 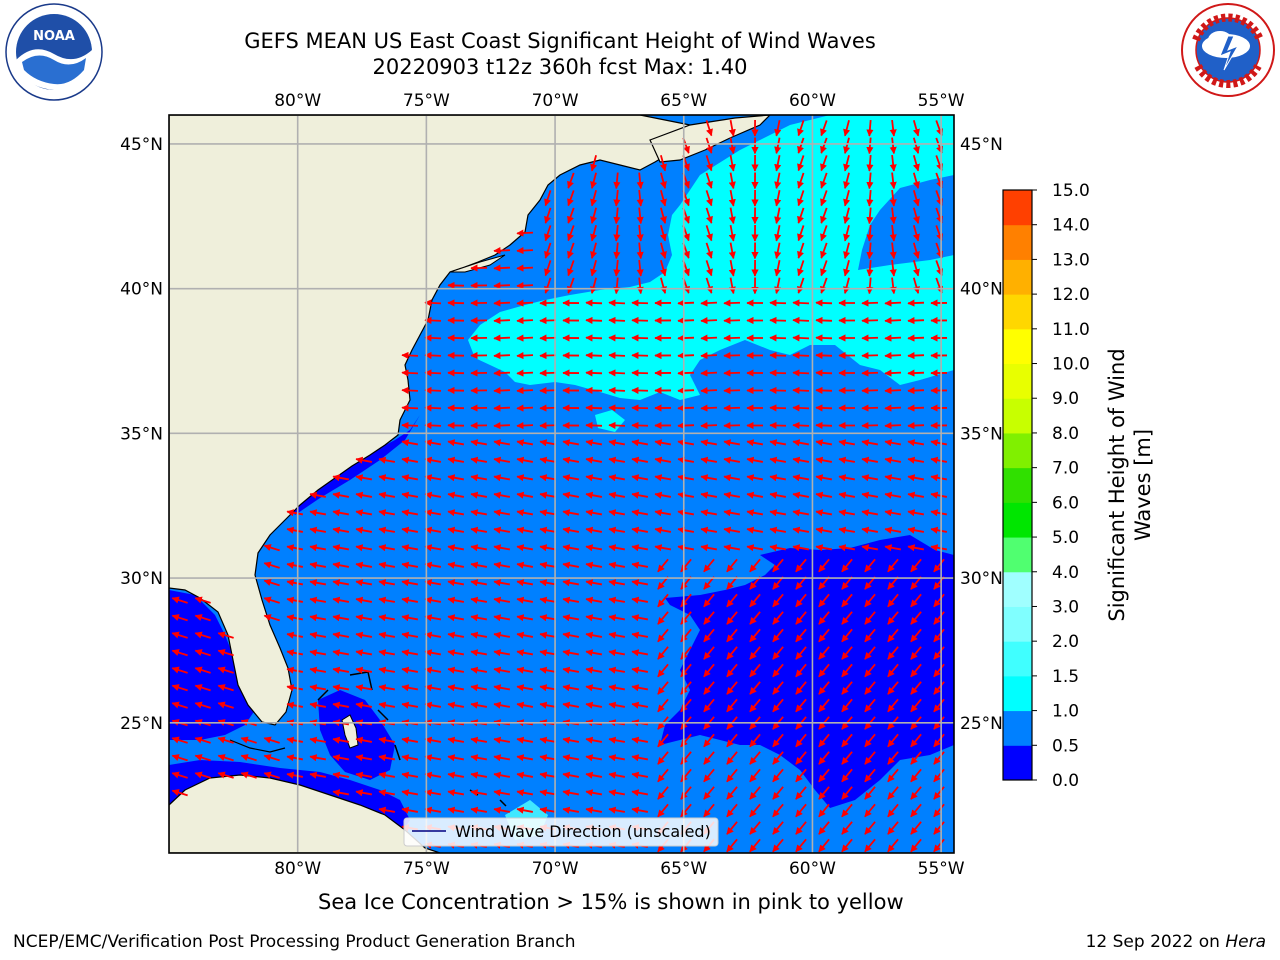 I want to click on colorbar-segment, so click(x=1017, y=381).